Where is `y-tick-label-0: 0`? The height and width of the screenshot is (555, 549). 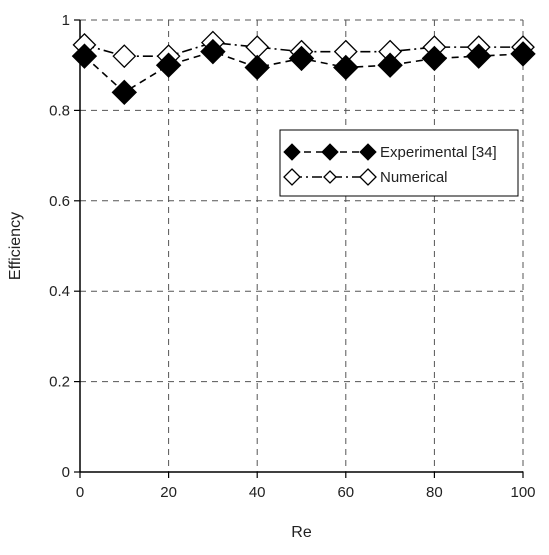 y-tick-label-0: 0 is located at coordinates (66, 472).